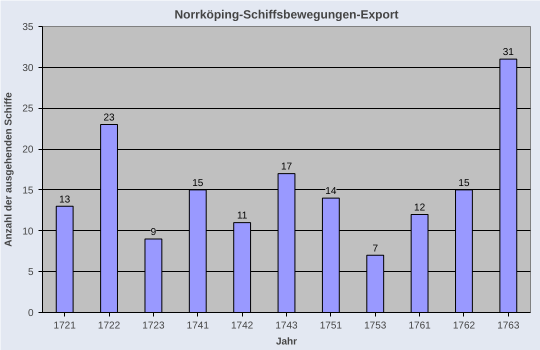 The width and height of the screenshot is (540, 350). I want to click on chart-title: Norrköping-Schiffsbewegungen-Export, so click(286, 15).